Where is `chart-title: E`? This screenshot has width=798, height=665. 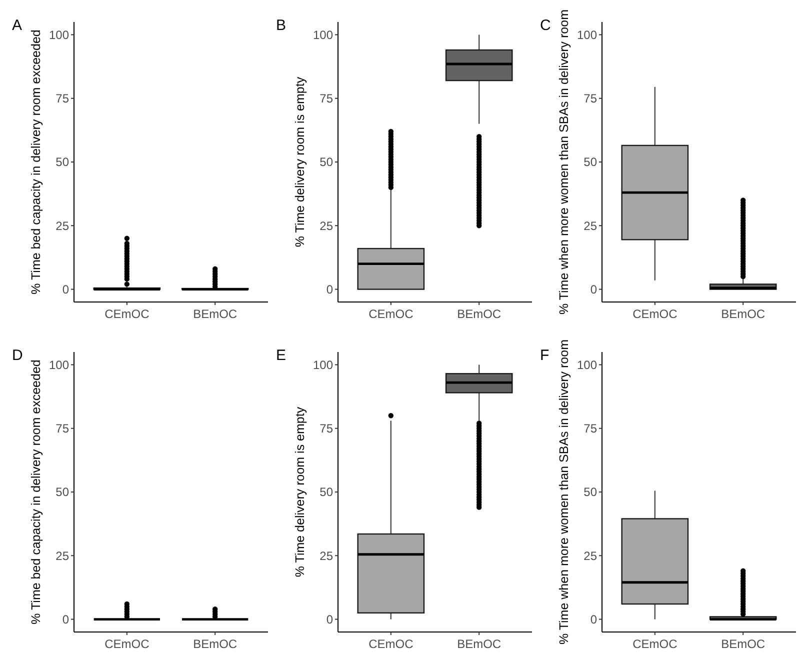 chart-title: E is located at coordinates (281, 355).